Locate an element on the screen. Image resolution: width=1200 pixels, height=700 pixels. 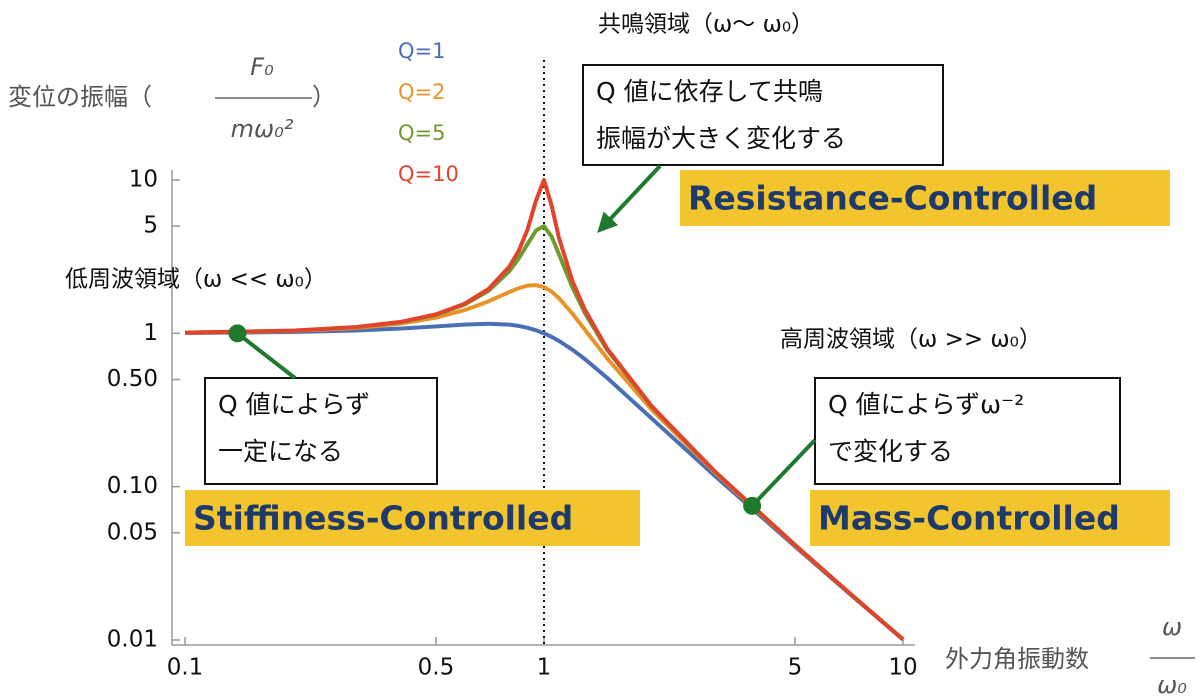
region-heading: 高周波領域（ω >> ω₀） is located at coordinates (911, 340).